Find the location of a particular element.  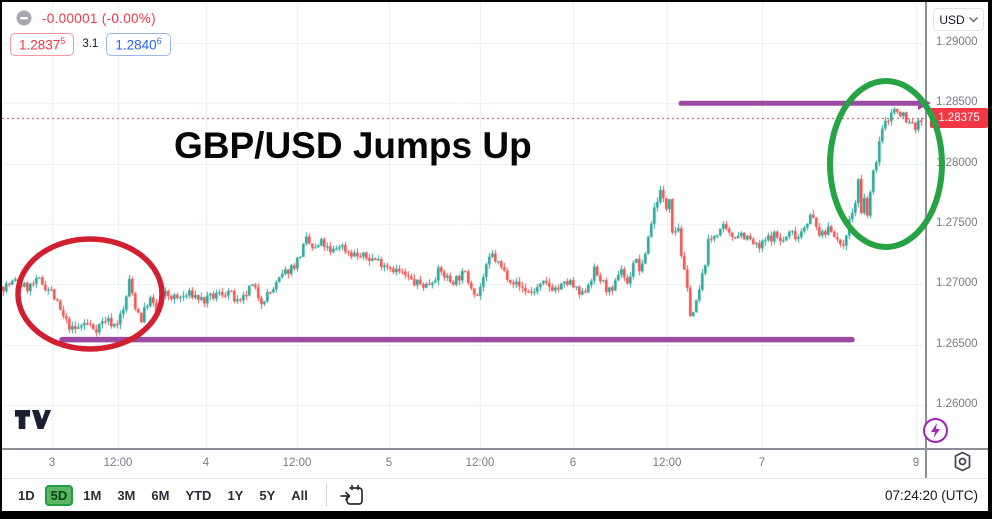

time-tick-label: 5 is located at coordinates (389, 463).